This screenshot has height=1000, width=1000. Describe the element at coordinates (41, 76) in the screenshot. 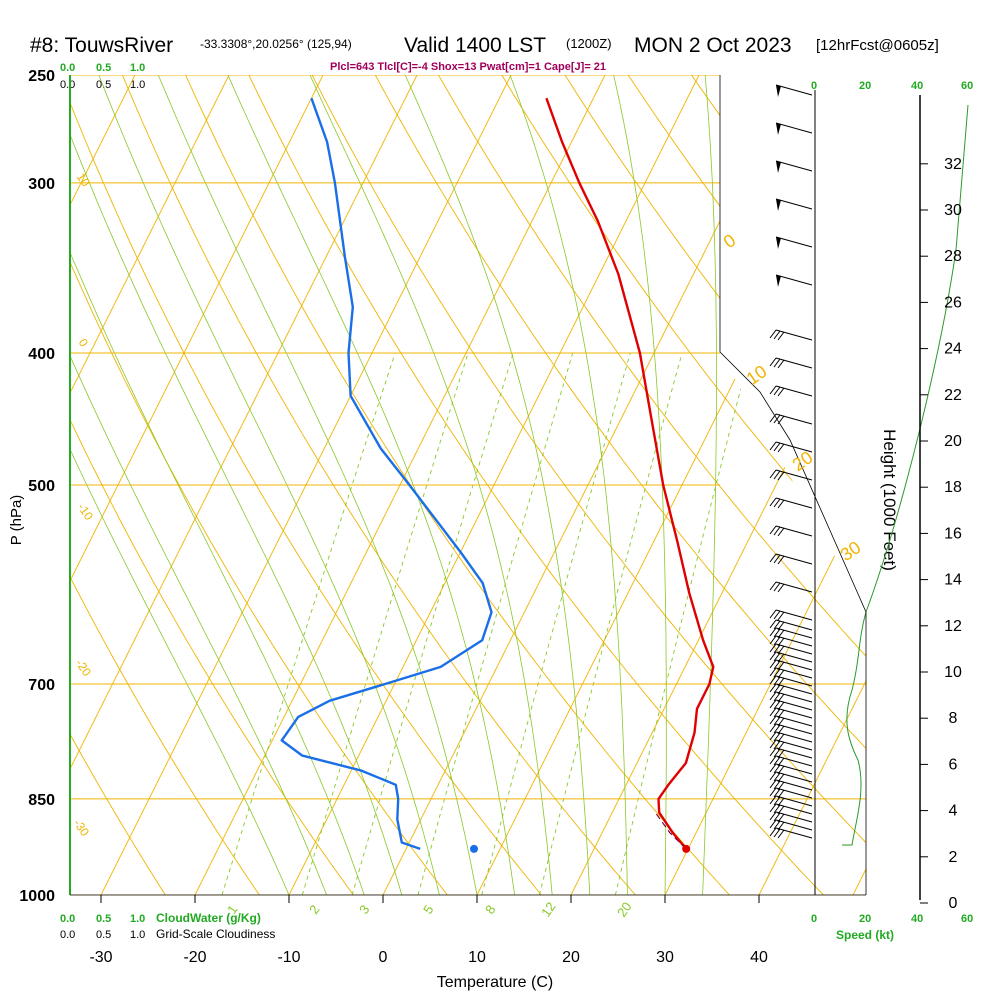

I see `pressure-tick-label: 250` at that location.